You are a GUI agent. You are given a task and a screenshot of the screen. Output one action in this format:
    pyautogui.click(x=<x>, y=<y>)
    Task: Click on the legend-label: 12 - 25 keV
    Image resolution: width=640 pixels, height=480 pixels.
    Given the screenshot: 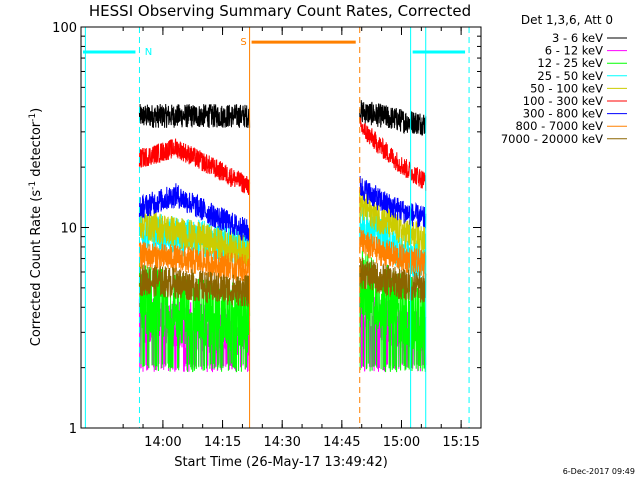 What is the action you would take?
    pyautogui.click(x=570, y=63)
    